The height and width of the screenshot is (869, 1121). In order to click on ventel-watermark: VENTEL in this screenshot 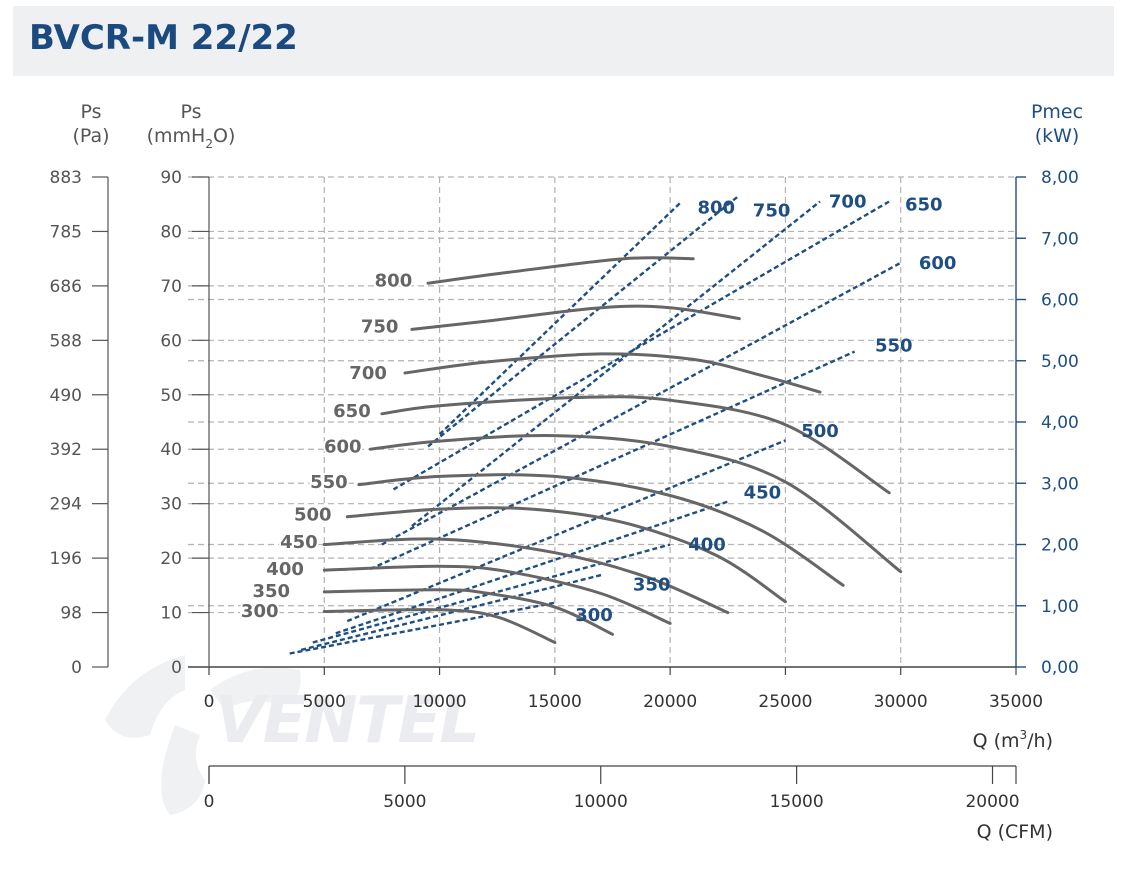, I will do `click(292, 735)`.